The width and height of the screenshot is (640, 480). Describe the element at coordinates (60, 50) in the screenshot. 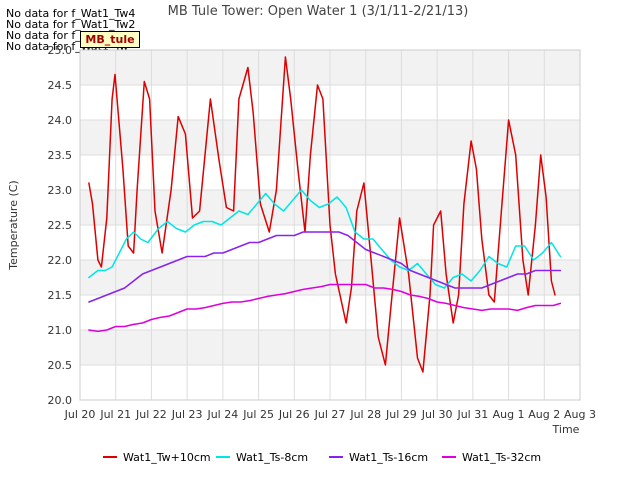

I see `y-tick-label: 25.0` at that location.